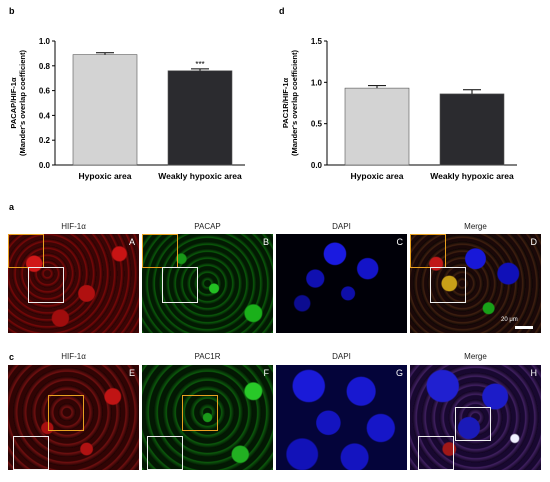 The width and height of the screenshot is (550, 482). Describe the element at coordinates (131, 242) in the screenshot. I see `panel-letter-A: A` at that location.